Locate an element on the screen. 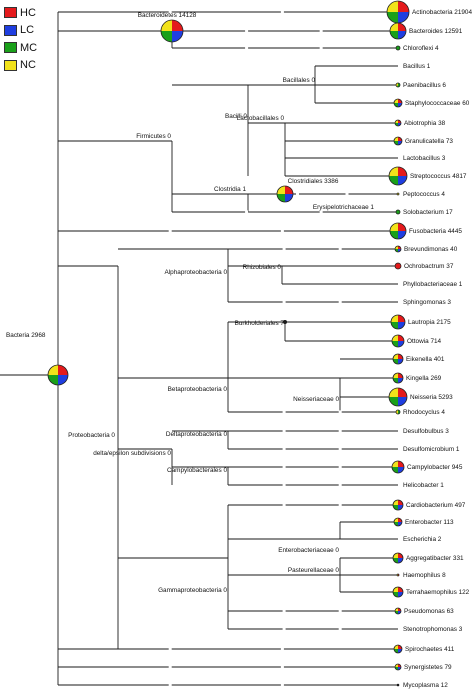 The width and height of the screenshot is (474, 690). leaf-label: Cardiobacterium 497 is located at coordinates (436, 505).